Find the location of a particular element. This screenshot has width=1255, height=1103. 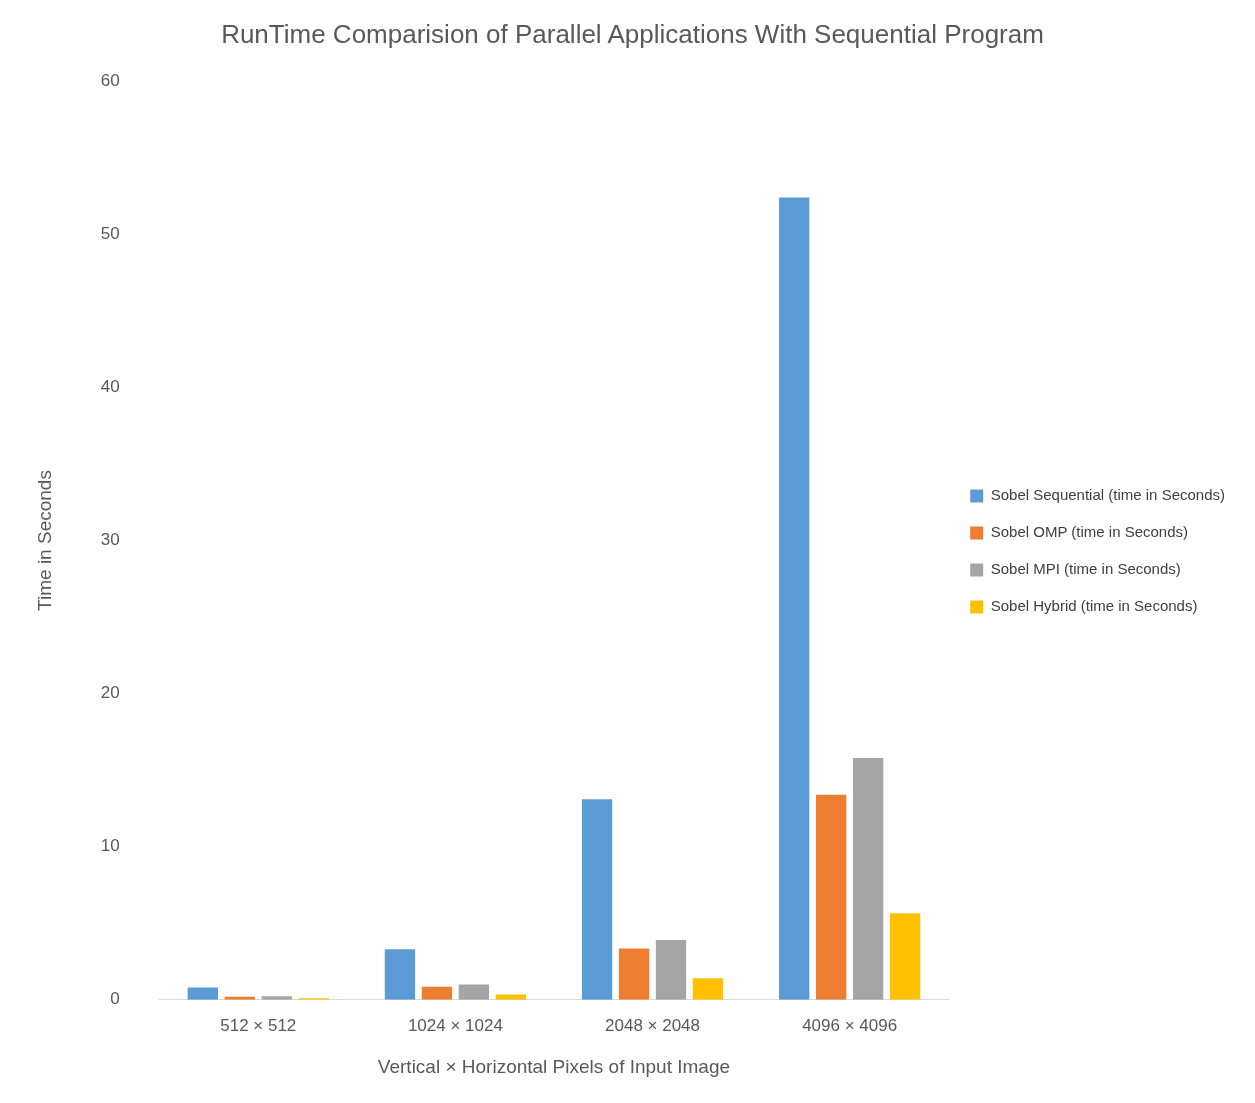

y-axis-title: Time in Seconds is located at coordinates (44, 540).